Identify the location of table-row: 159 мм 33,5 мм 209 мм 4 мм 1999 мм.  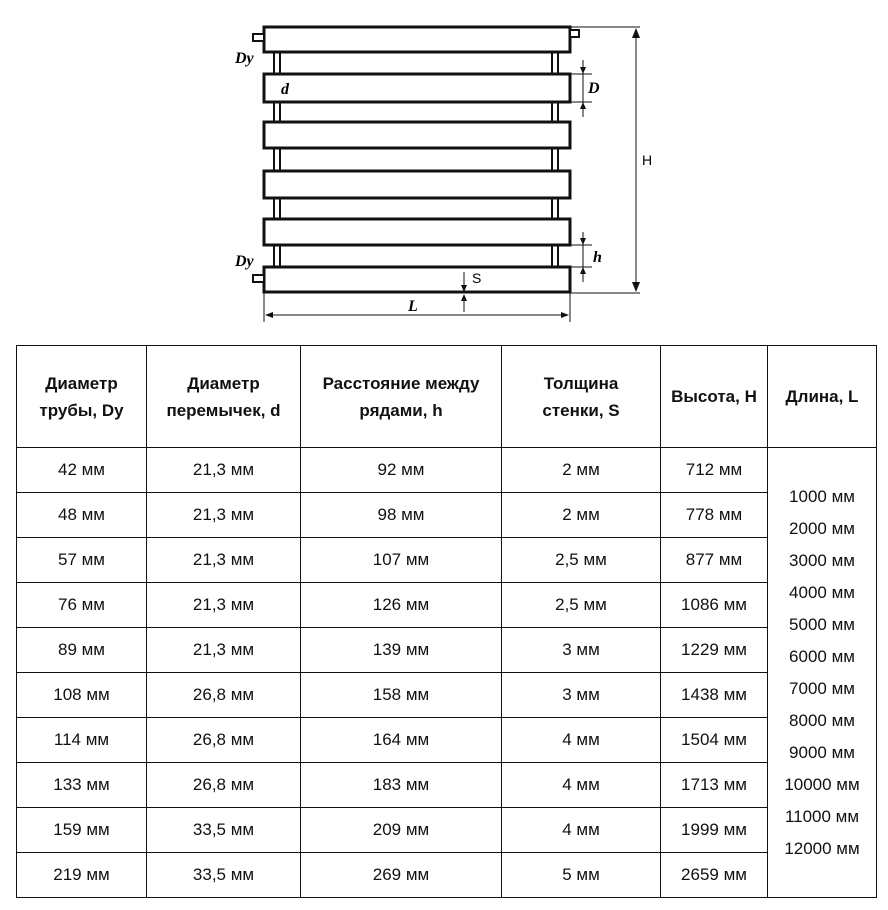
(446, 830).